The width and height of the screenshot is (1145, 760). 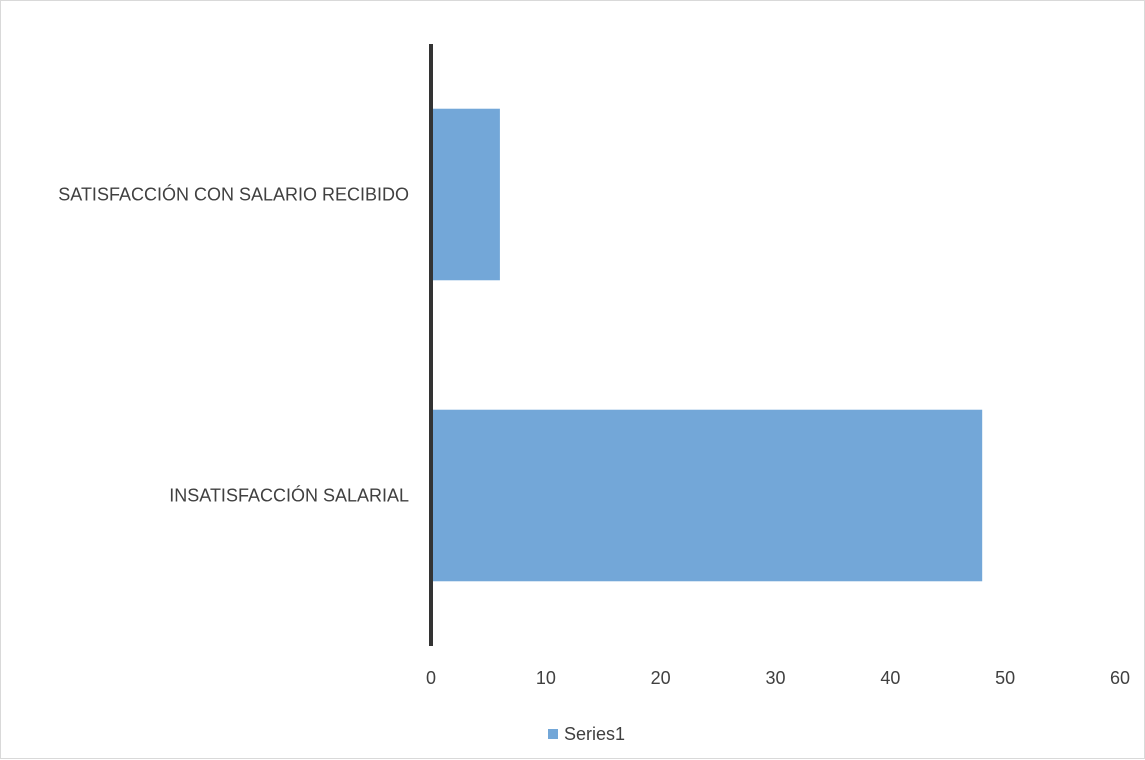 What do you see at coordinates (553, 734) in the screenshot?
I see `legend-swatch` at bounding box center [553, 734].